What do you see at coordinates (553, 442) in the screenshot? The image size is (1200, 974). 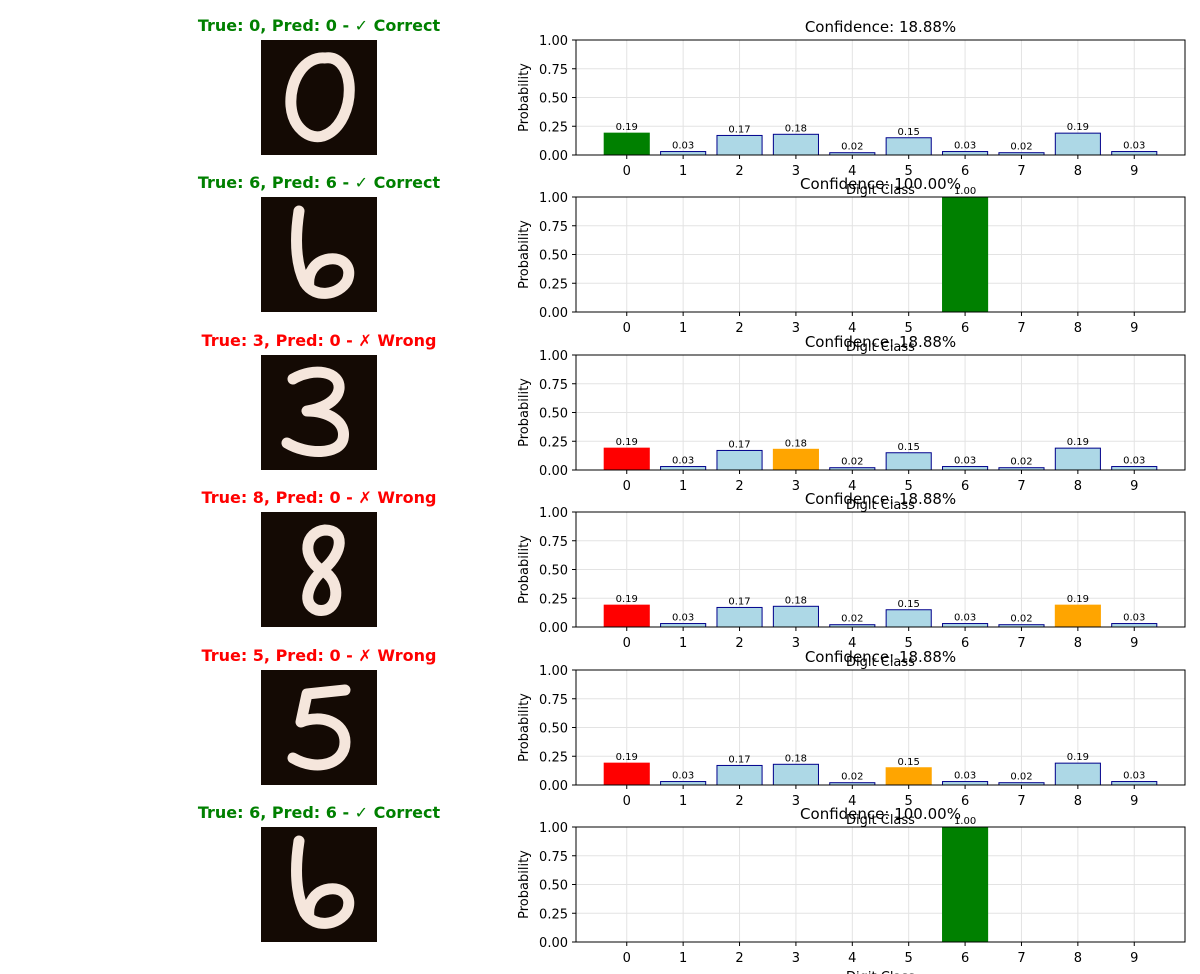 I see `ytick-label: 0.25` at bounding box center [553, 442].